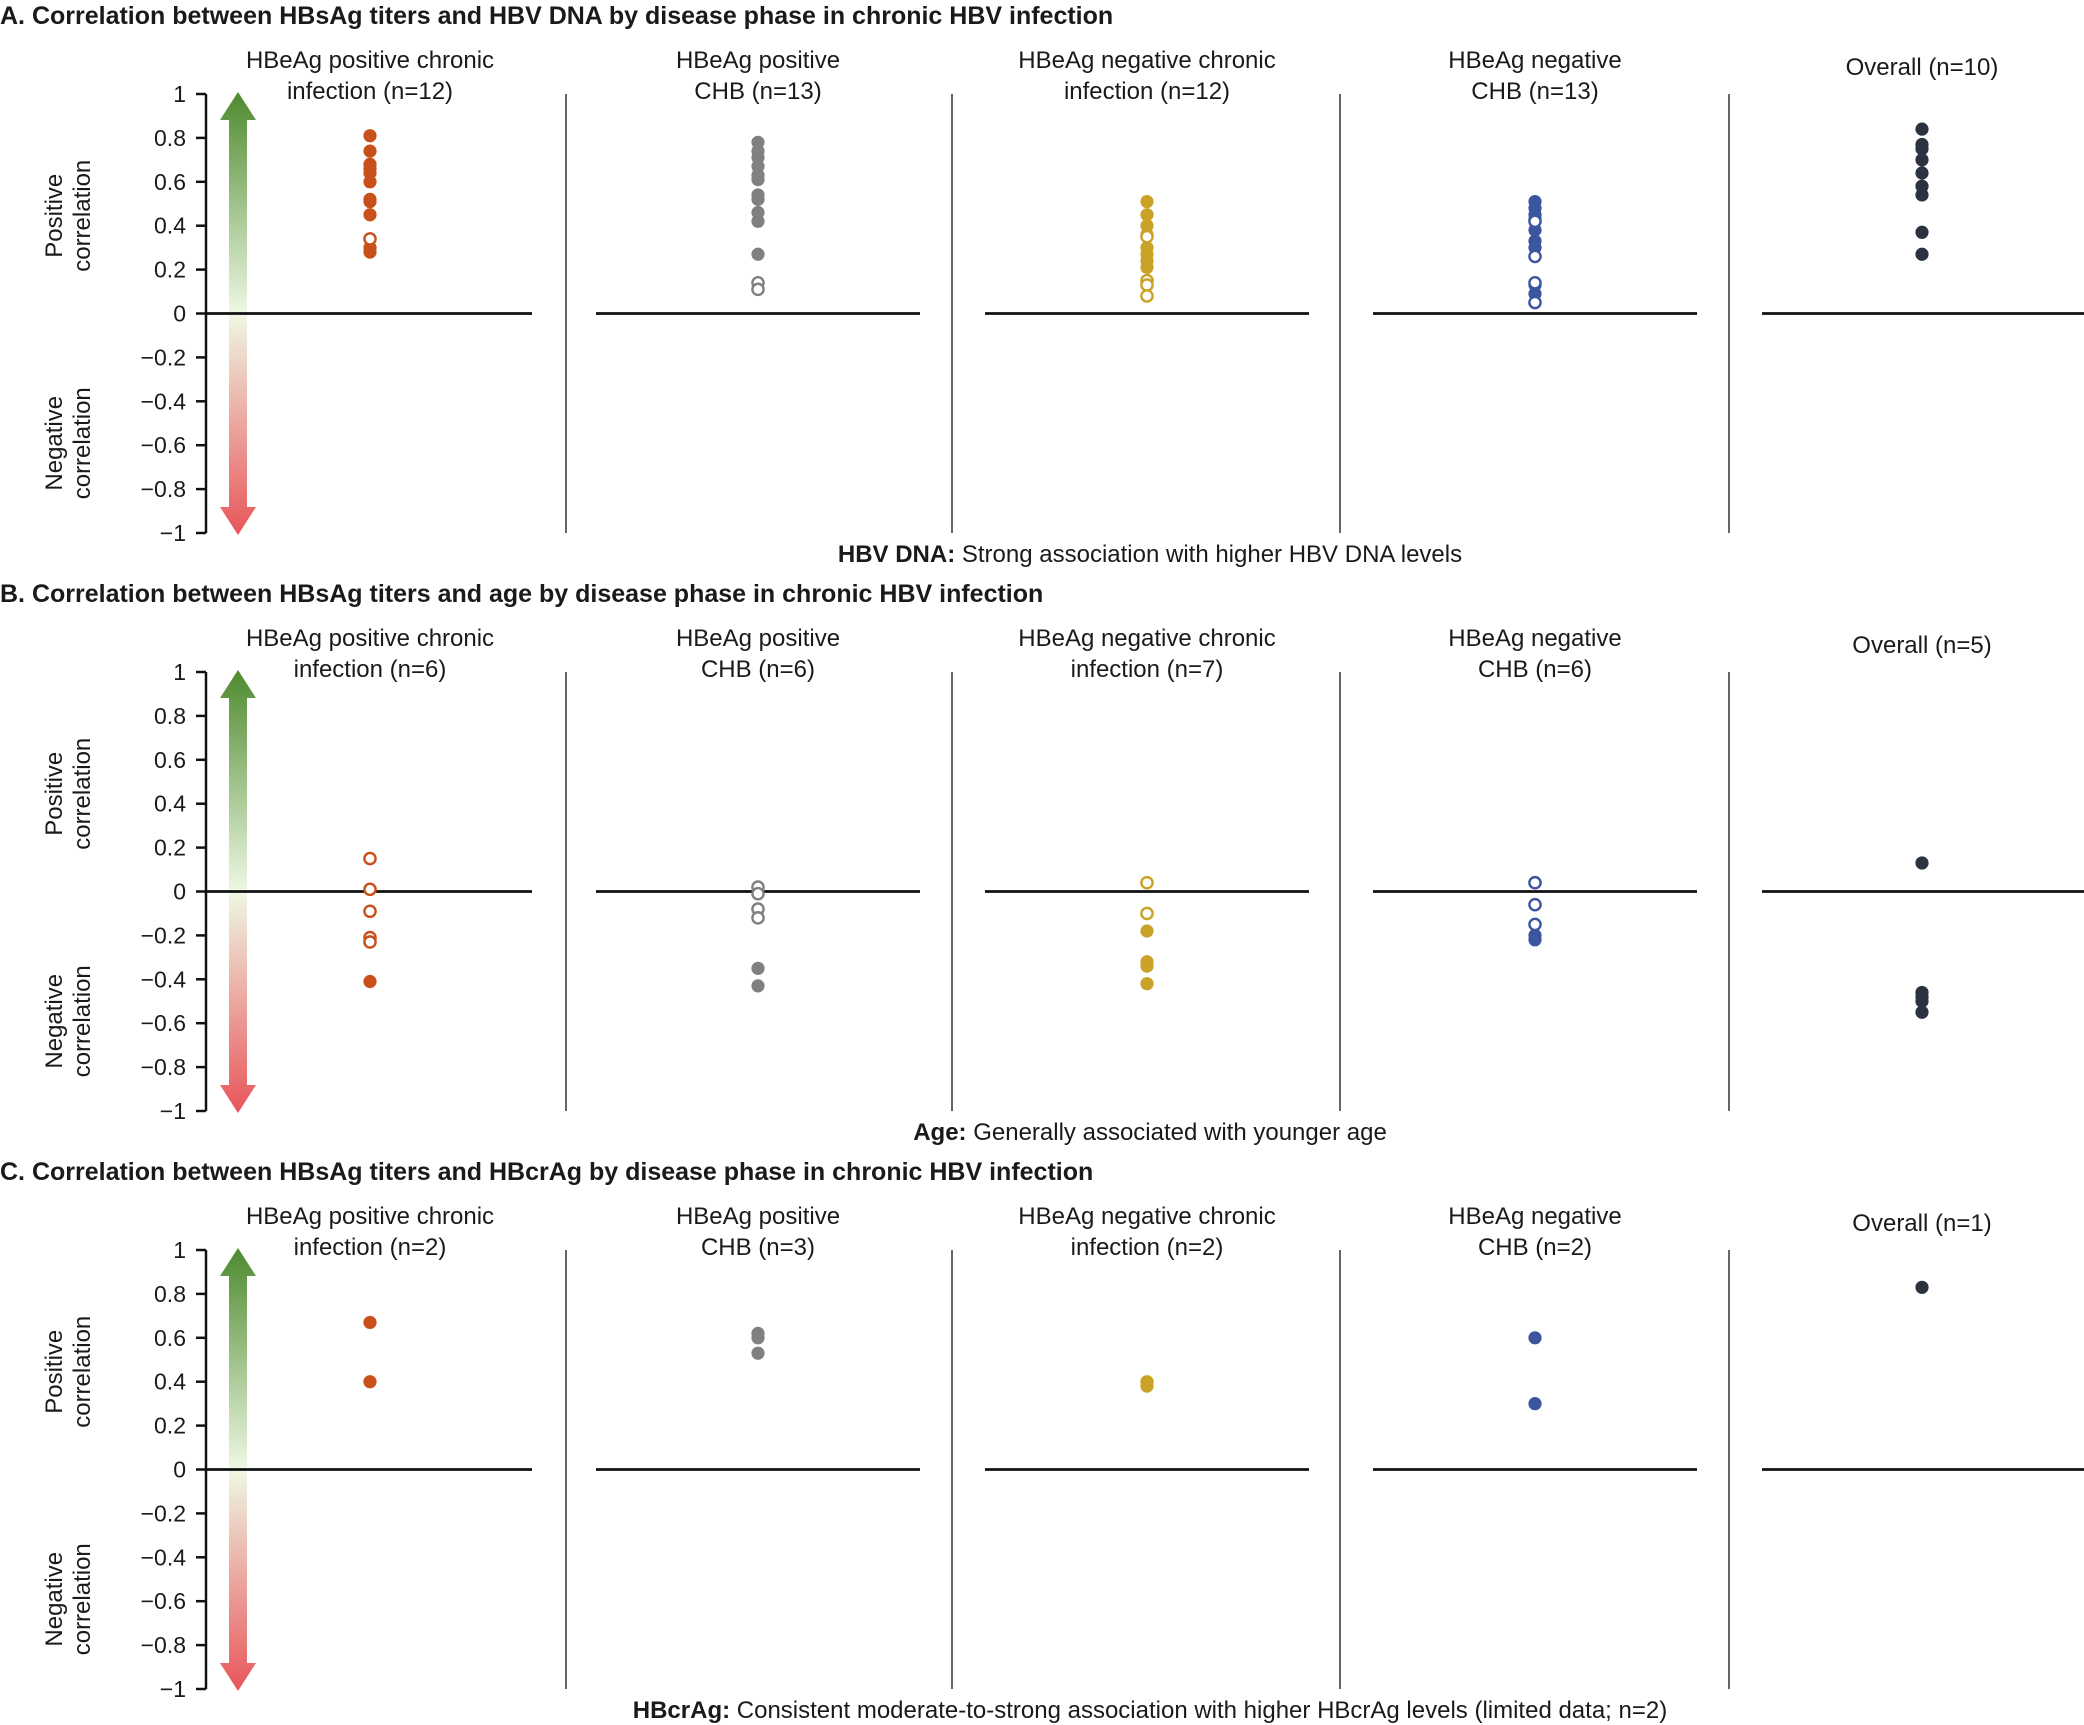 The image size is (2084, 1725). What do you see at coordinates (1146, 1232) in the screenshot?
I see `panel-title: HBeAg negative chronic infection (n=2)` at bounding box center [1146, 1232].